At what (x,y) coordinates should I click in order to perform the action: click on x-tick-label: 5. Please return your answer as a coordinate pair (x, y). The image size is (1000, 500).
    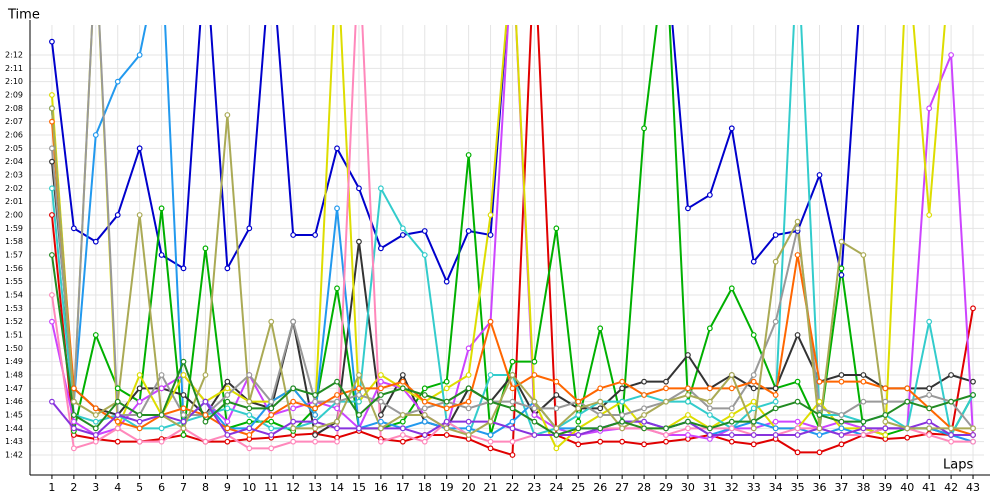
    Looking at the image, I should click on (139, 487).